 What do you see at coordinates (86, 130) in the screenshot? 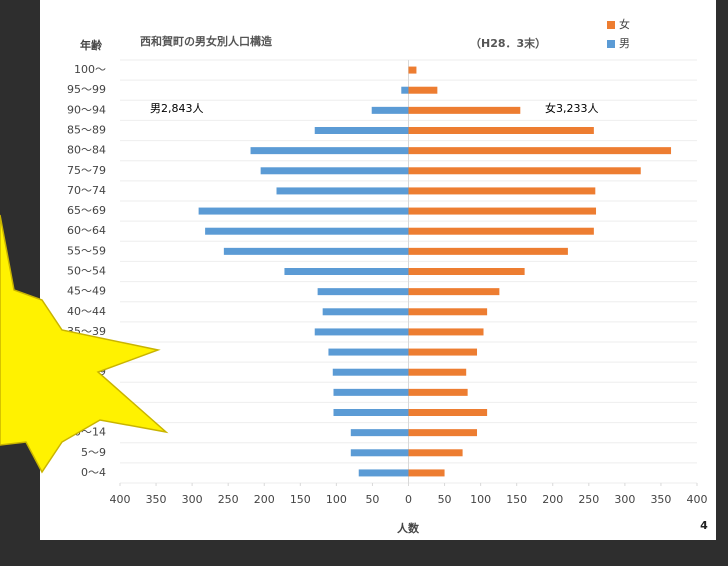
I see `y-tick-label: 85〜89` at bounding box center [86, 130].